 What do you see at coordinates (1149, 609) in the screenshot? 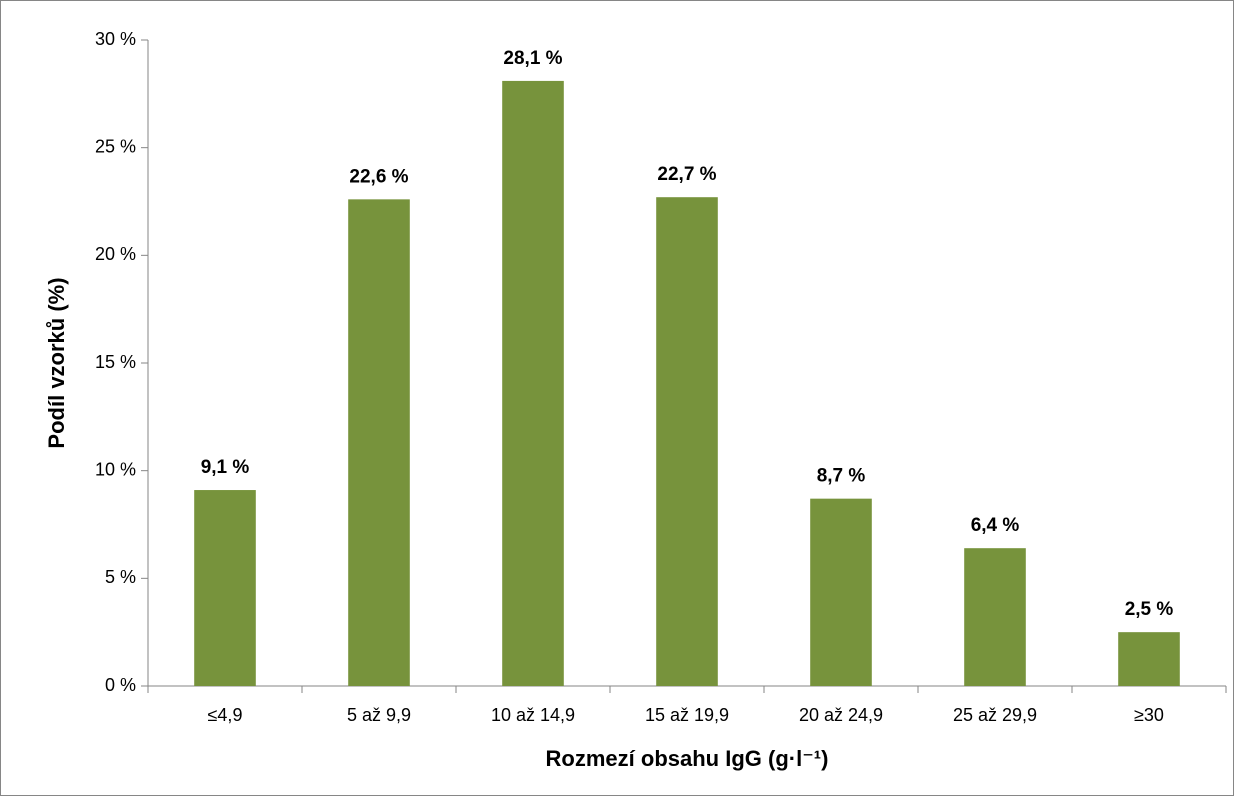
I see `value-label: 2,5 %` at bounding box center [1149, 609].